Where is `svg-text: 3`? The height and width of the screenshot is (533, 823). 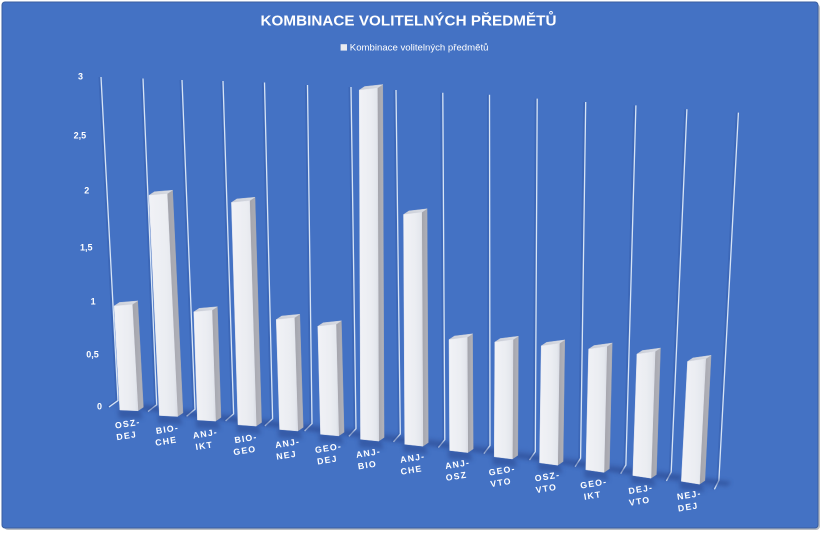
svg-text: 3 is located at coordinates (80, 77).